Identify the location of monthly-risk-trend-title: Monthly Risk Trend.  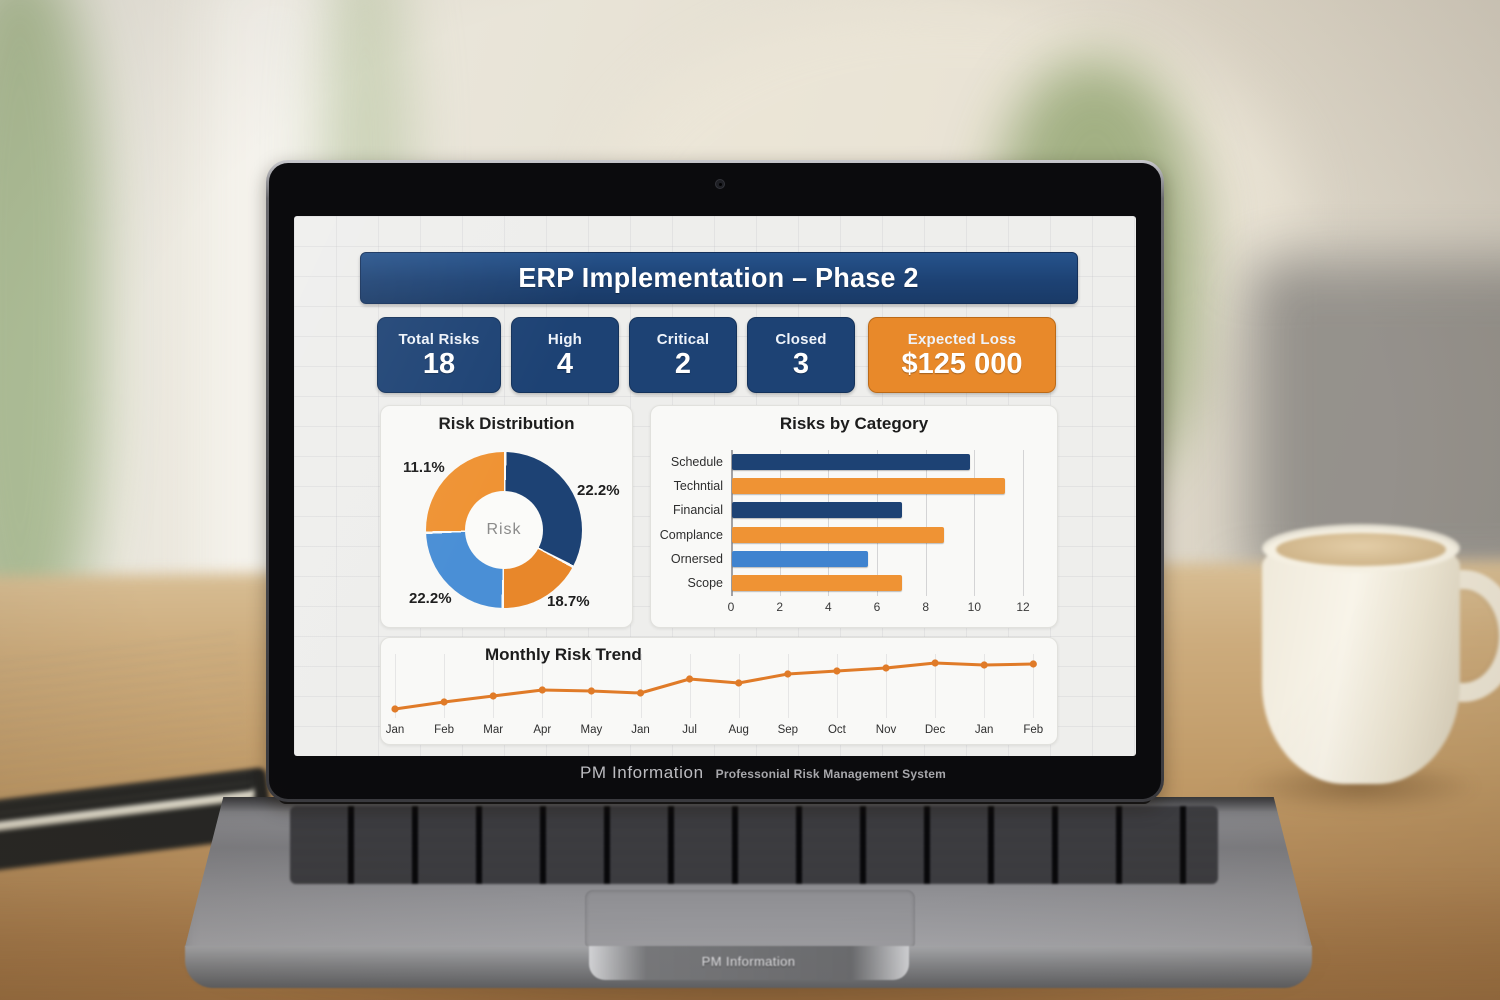
(563, 654).